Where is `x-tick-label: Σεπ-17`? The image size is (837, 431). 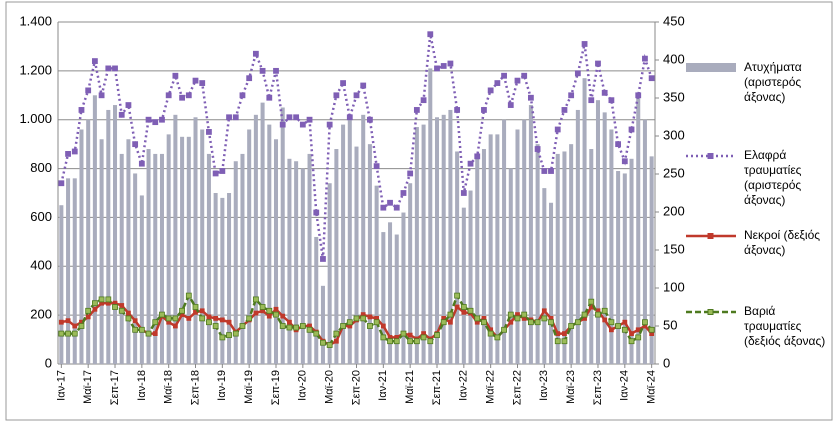 x-tick-label: Σεπ-17 is located at coordinates (115, 387).